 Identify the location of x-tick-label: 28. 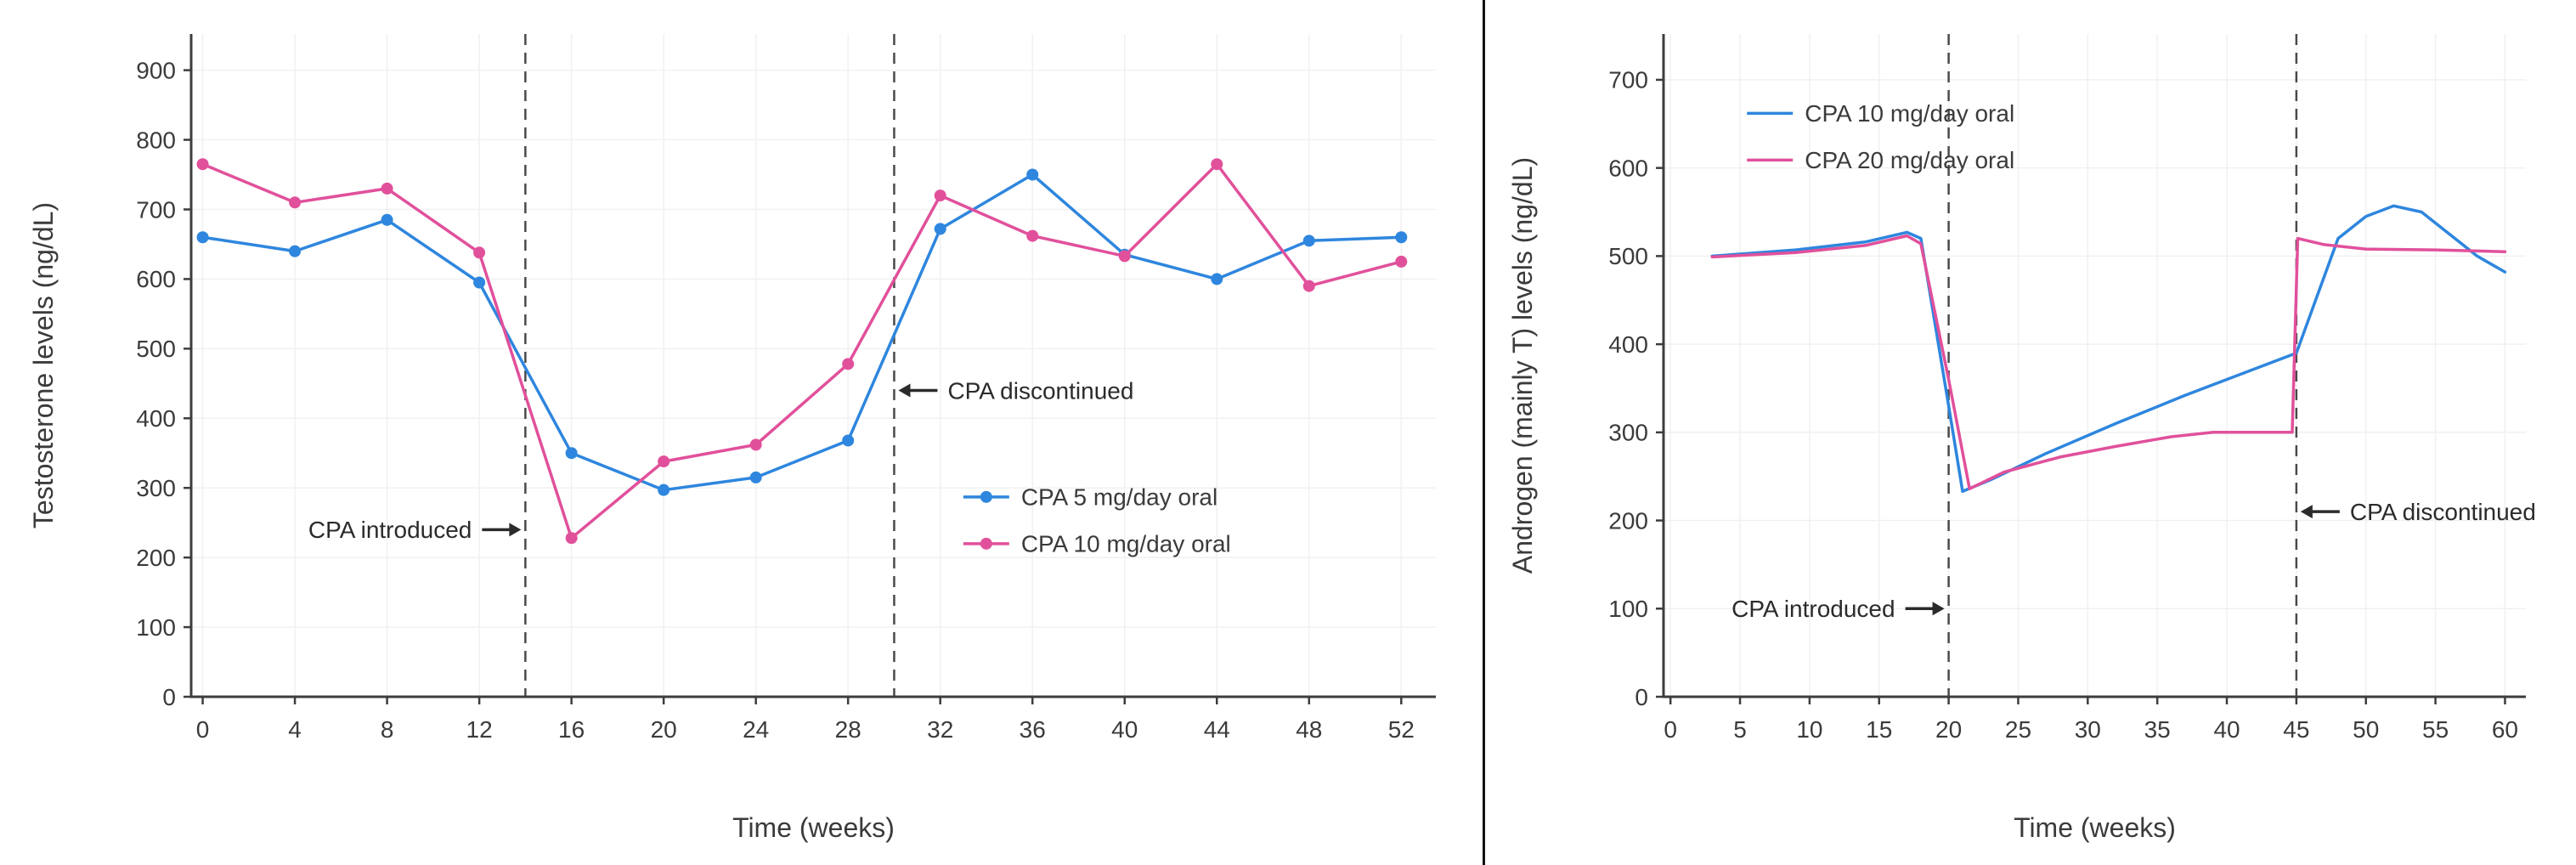
(848, 729).